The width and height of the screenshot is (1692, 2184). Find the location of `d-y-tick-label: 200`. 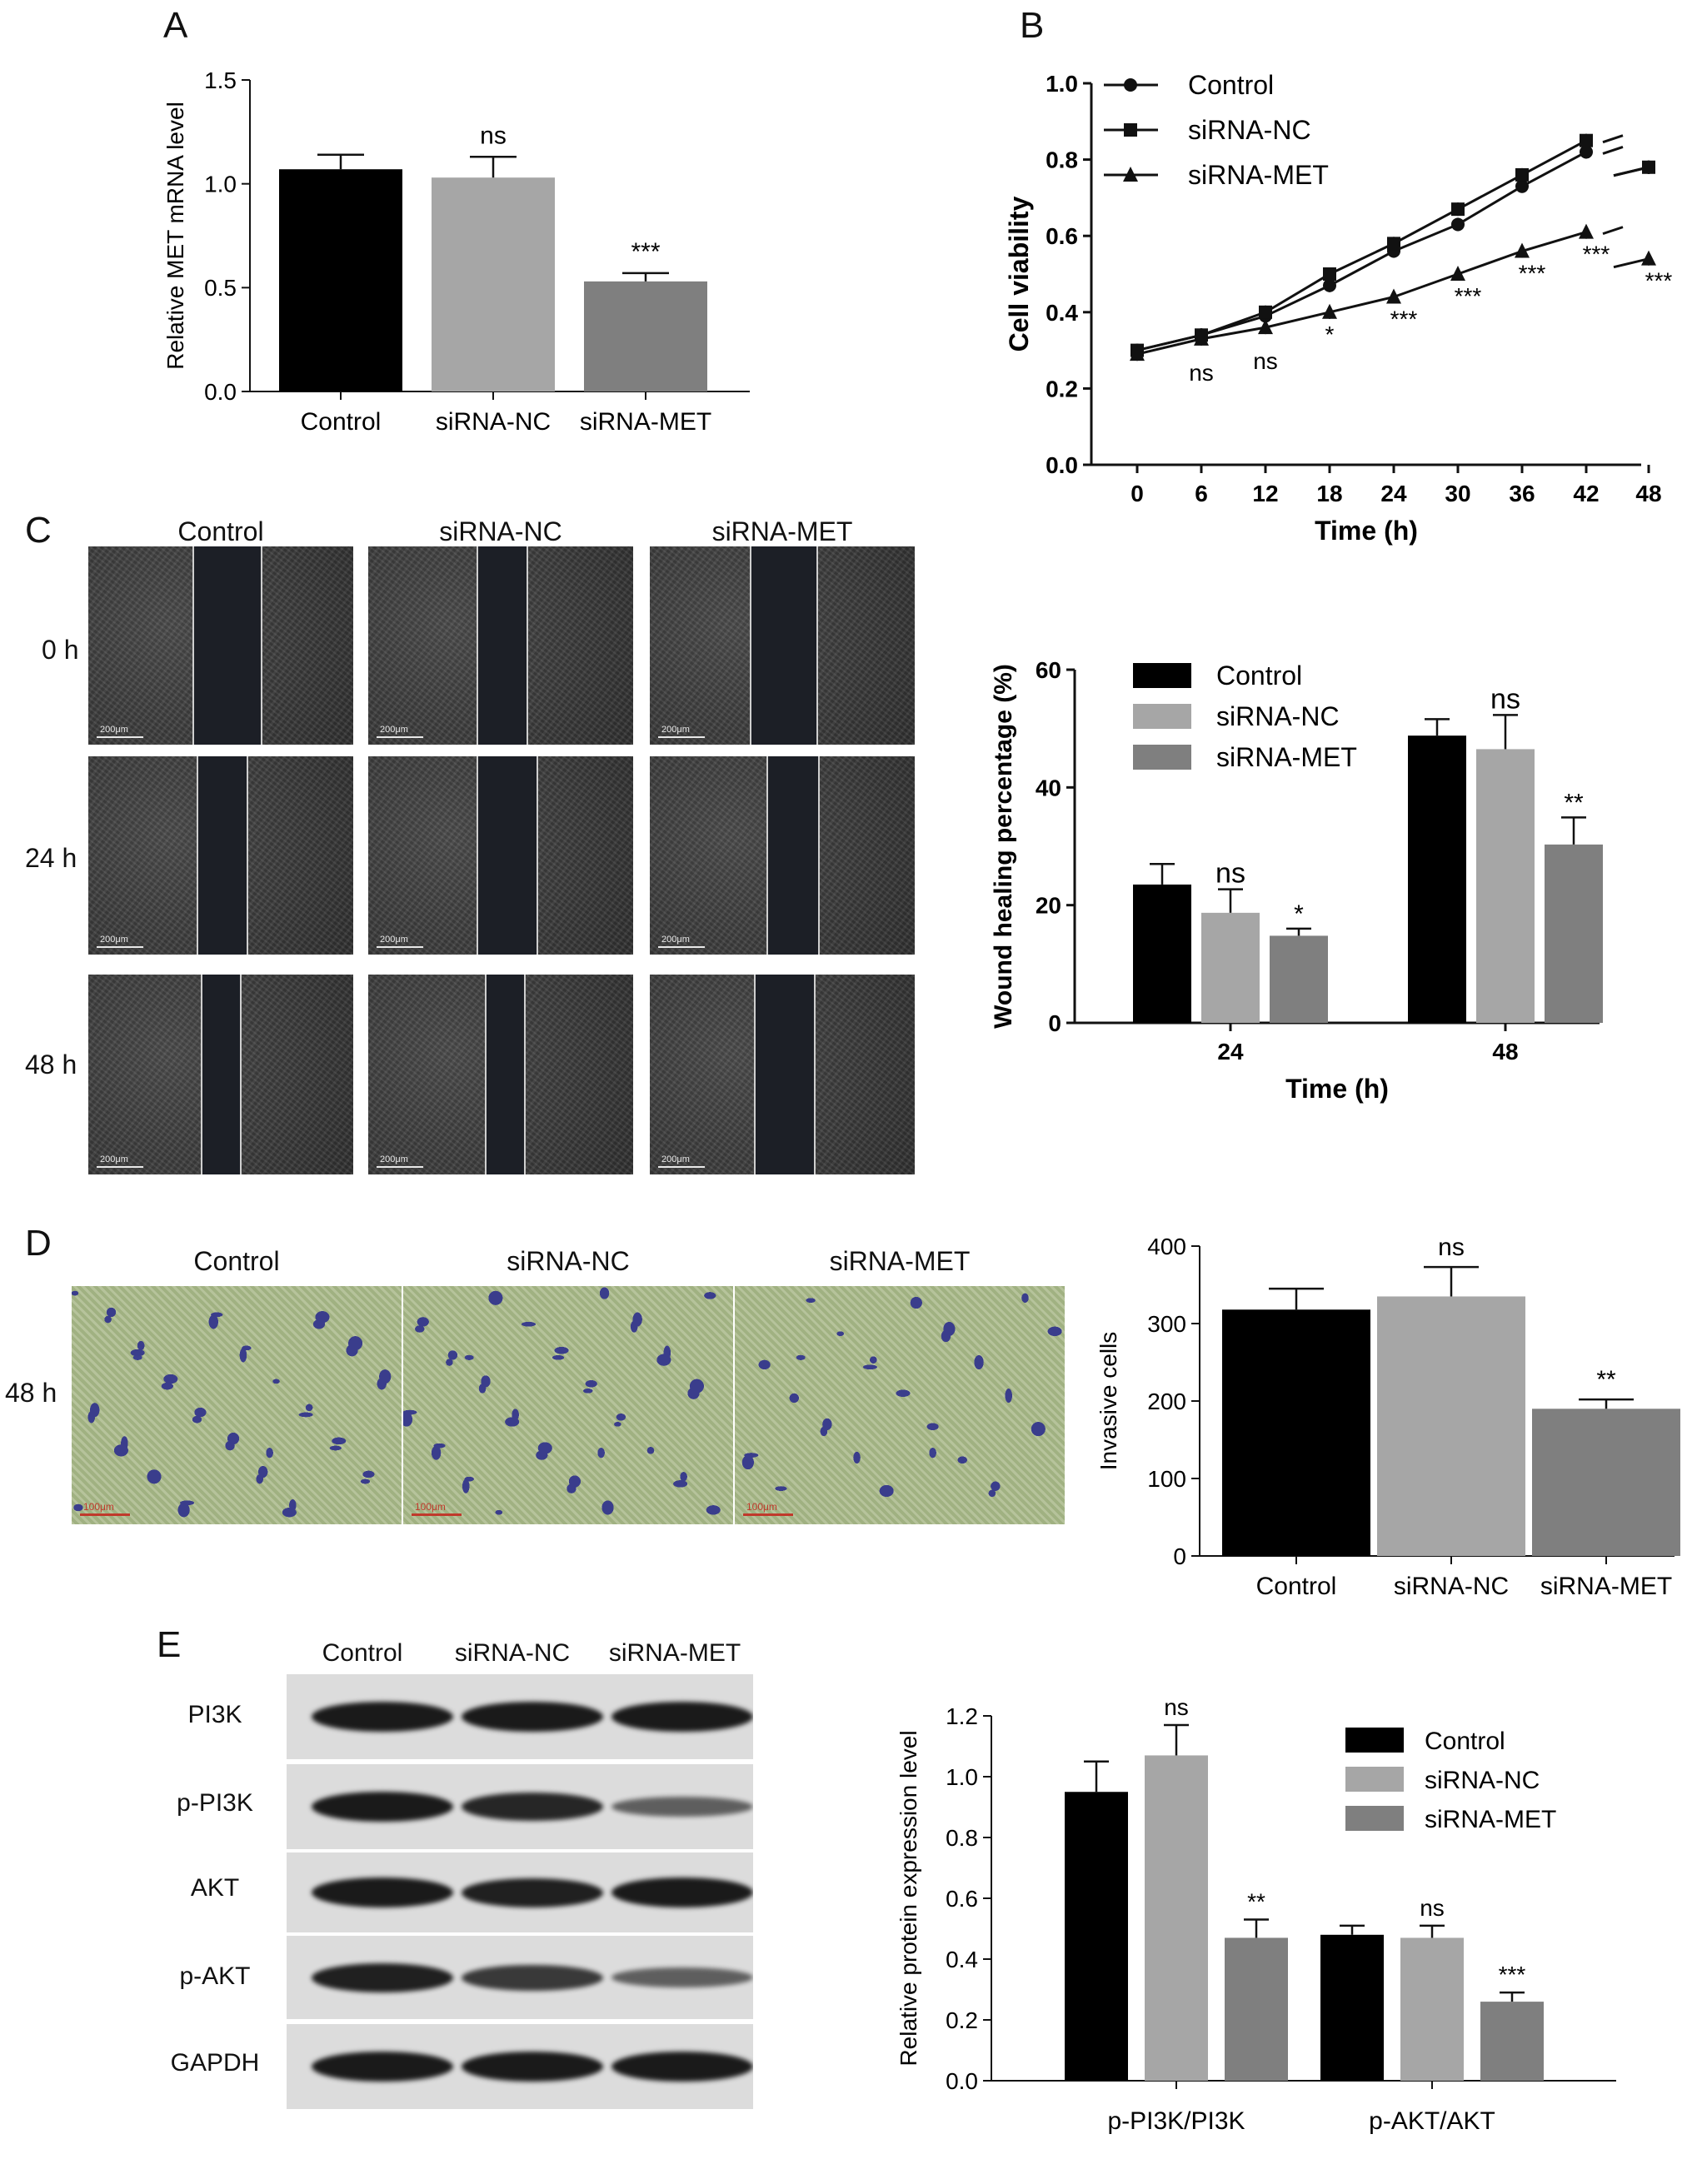

d-y-tick-label: 200 is located at coordinates (1166, 1401).